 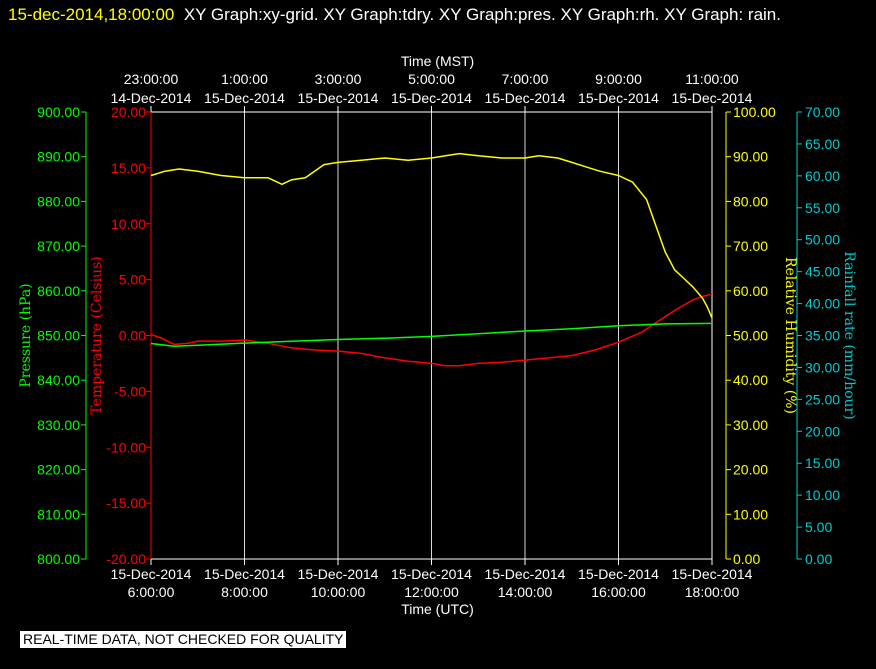 What do you see at coordinates (128, 112) in the screenshot?
I see `temperature-tick-label: 20.00` at bounding box center [128, 112].